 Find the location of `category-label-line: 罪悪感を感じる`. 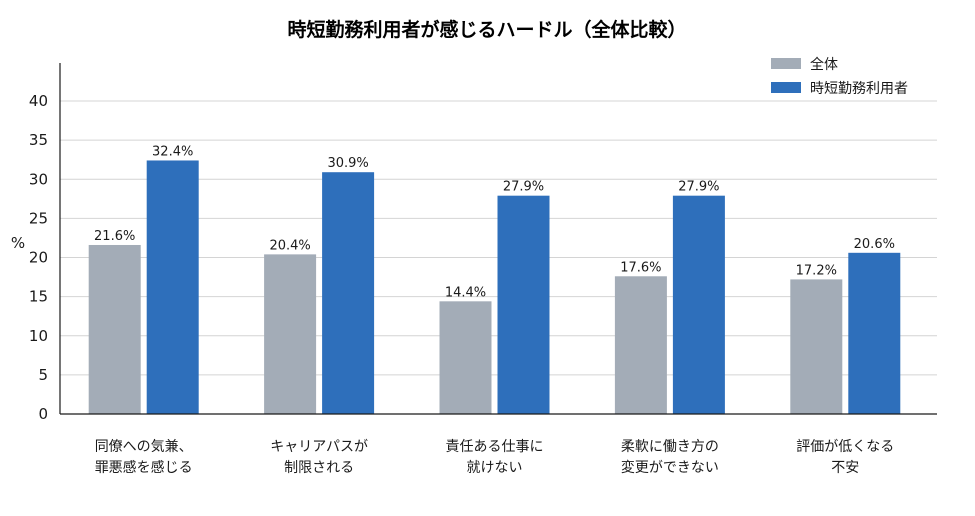

category-label-line: 罪悪感を感じる is located at coordinates (144, 467).